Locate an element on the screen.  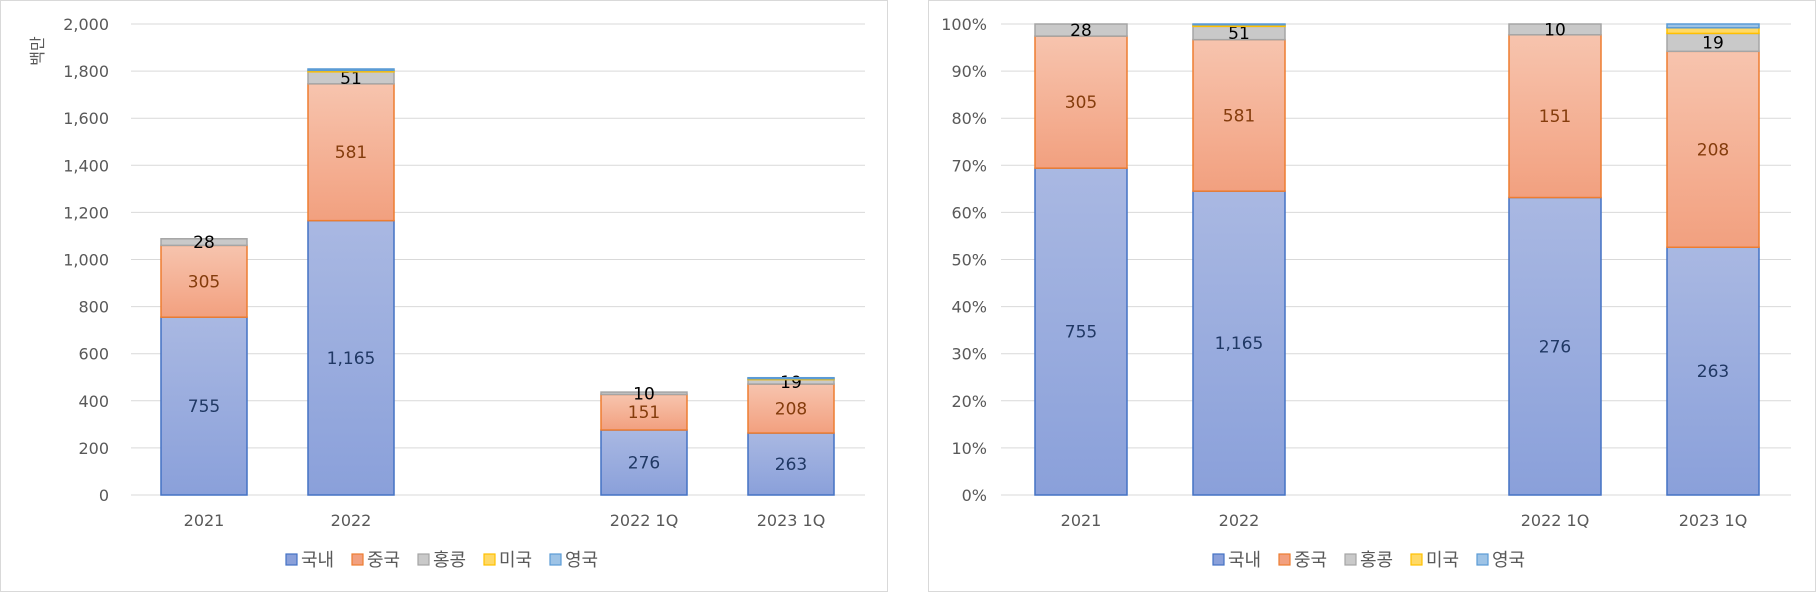
y-tick-label: 60% is located at coordinates (969, 212).